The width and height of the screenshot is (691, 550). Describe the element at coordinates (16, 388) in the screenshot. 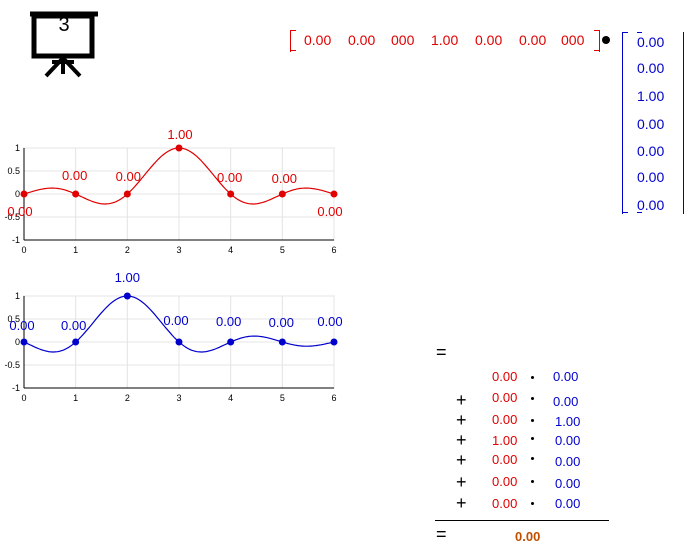

I see `y-tick-label: -1` at that location.